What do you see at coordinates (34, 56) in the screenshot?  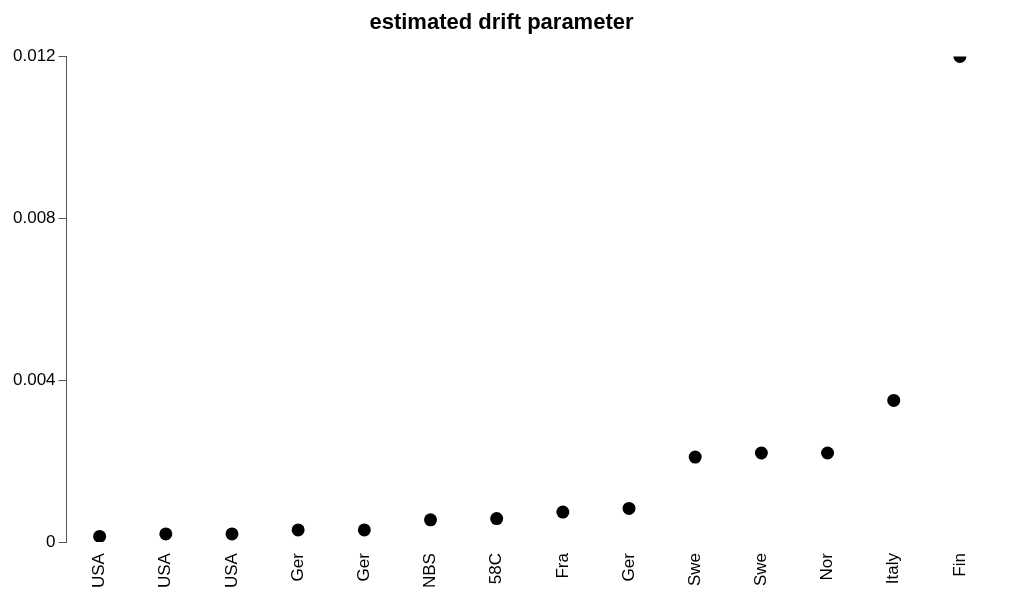 I see `y-tick-label: 0.012` at bounding box center [34, 56].